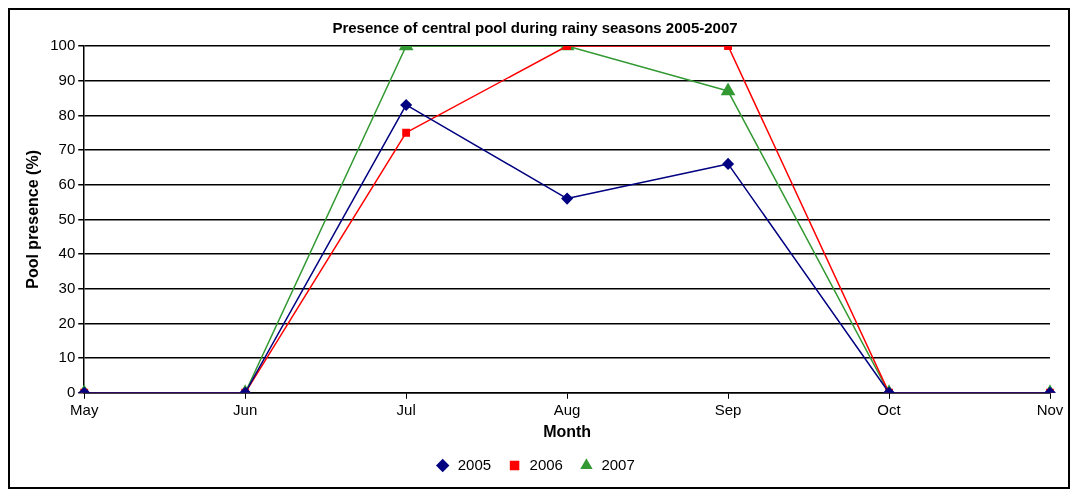  What do you see at coordinates (67, 114) in the screenshot?
I see `y-tick-label: 80` at bounding box center [67, 114].